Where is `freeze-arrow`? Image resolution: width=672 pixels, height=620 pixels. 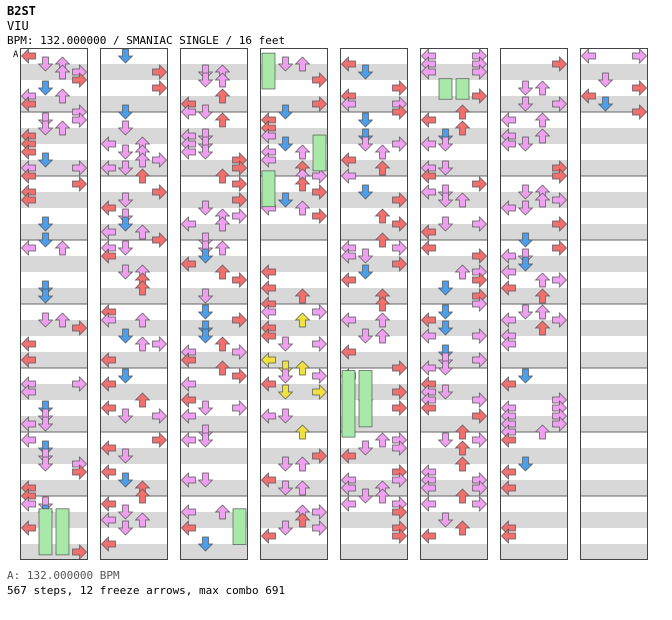 freeze-arrow is located at coordinates (45, 532).